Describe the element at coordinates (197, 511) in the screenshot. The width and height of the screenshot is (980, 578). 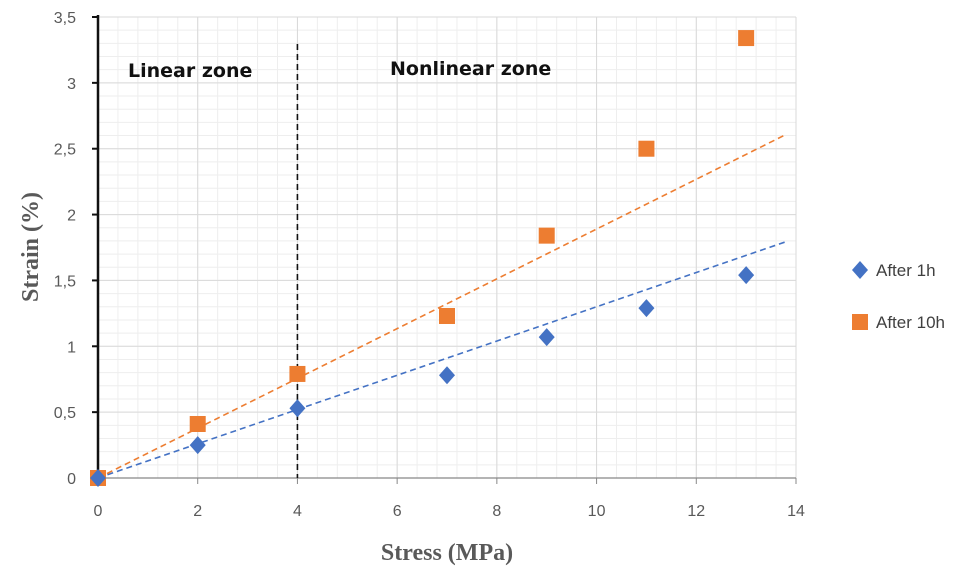
I see `x-tick-label: 2` at that location.